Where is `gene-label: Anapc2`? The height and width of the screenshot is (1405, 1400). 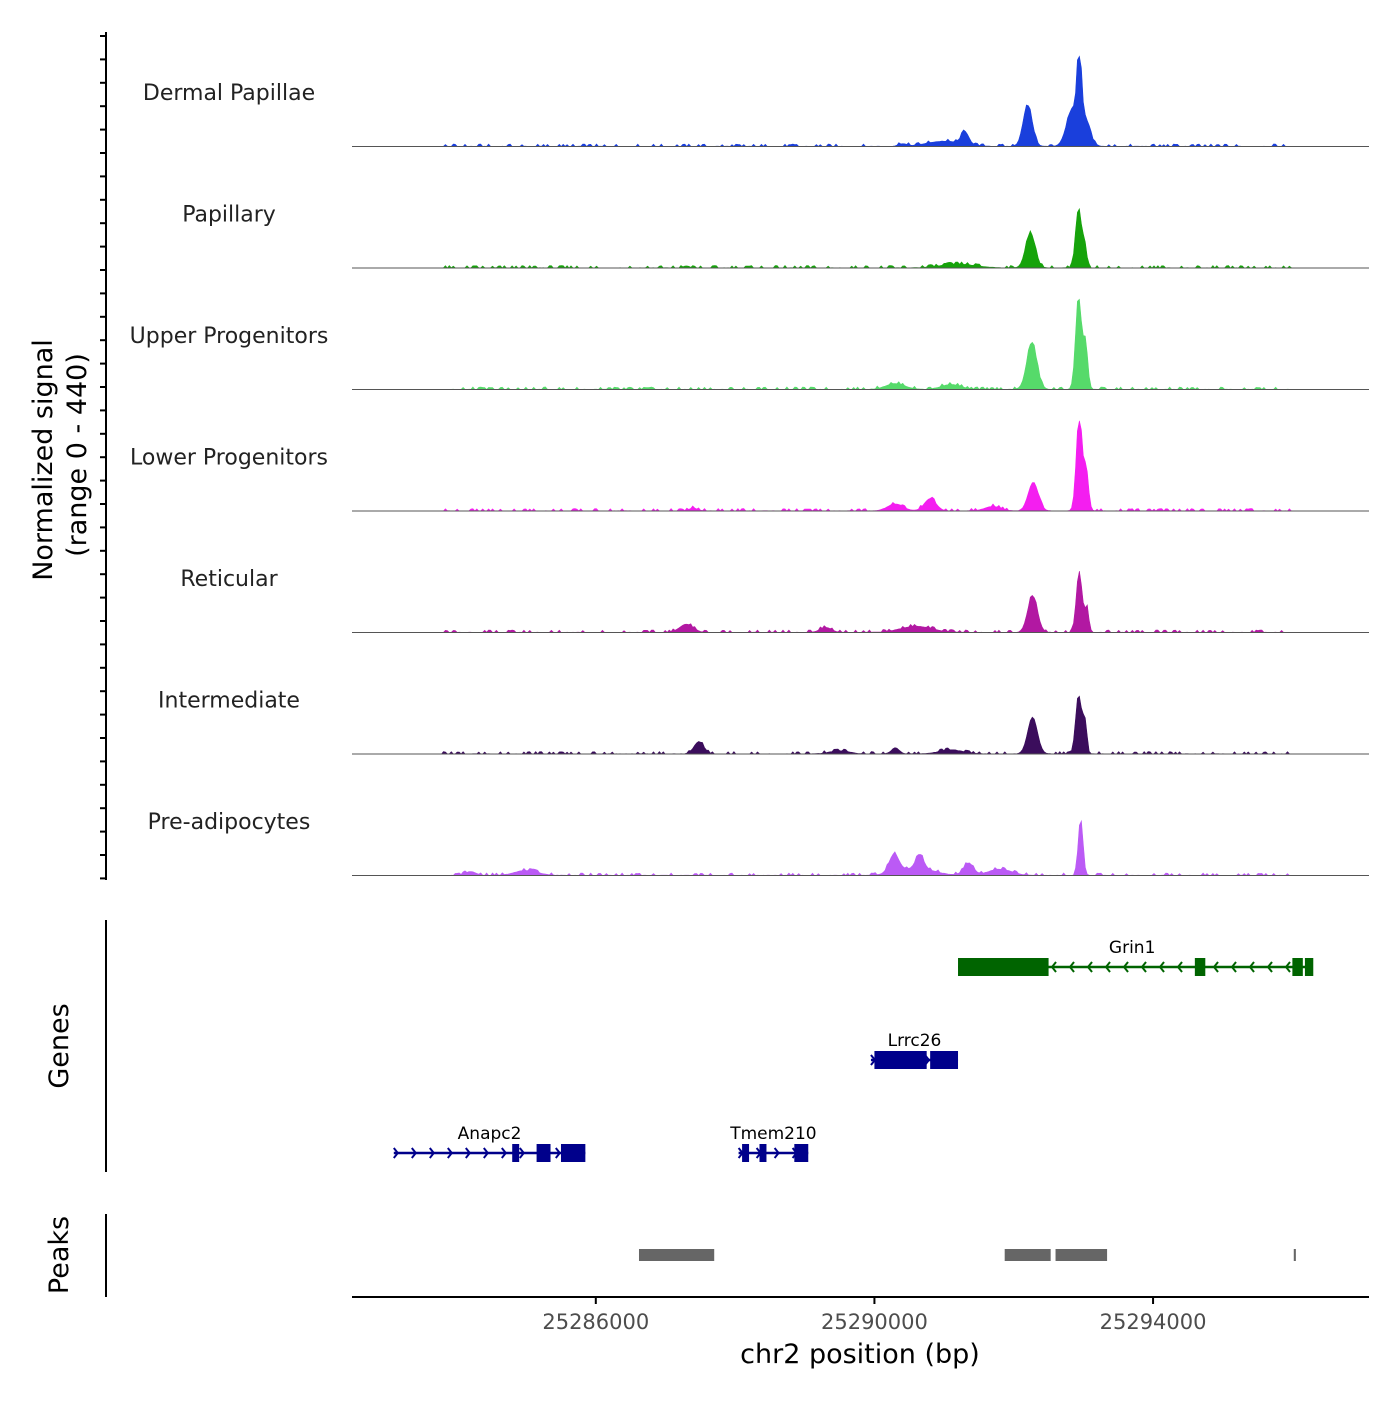 gene-label: Anapc2 is located at coordinates (490, 1134).